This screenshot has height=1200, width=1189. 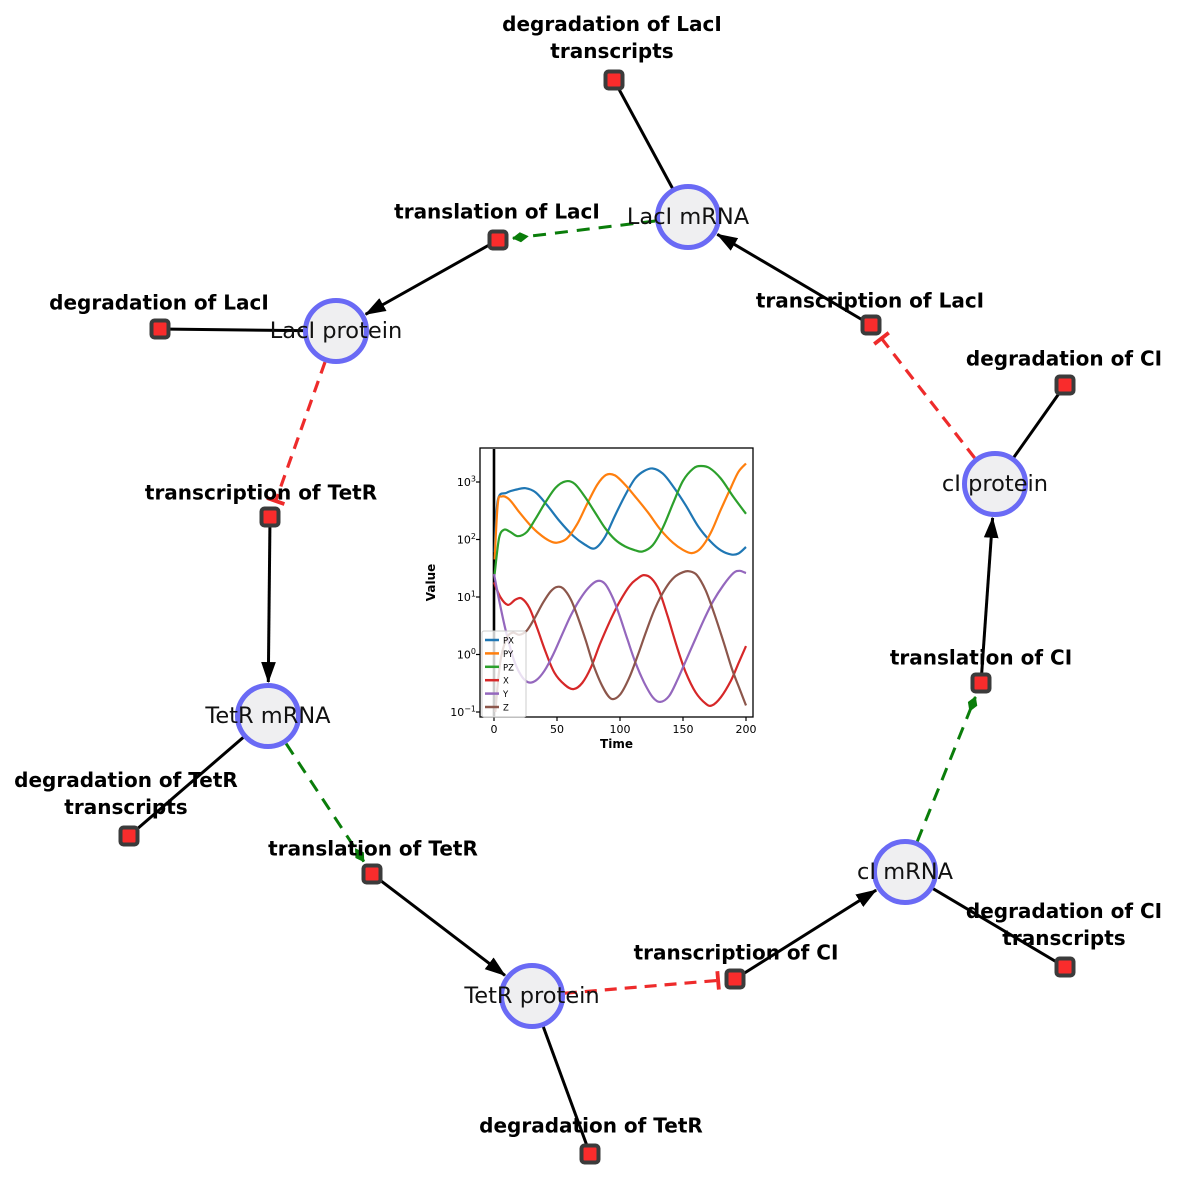 I want to click on reaction-node-txn_laci, so click(x=871, y=325).